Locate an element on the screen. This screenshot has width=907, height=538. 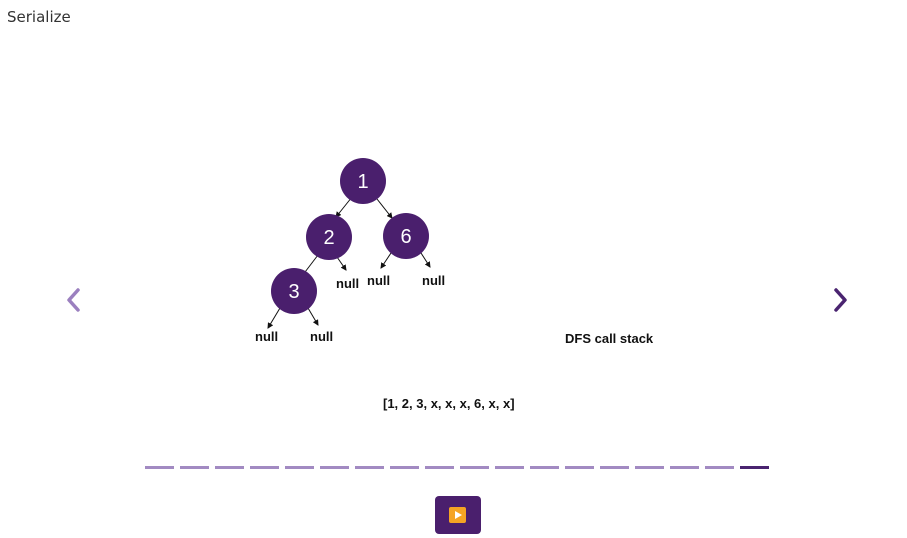
tree-node: 1 is located at coordinates (363, 181).